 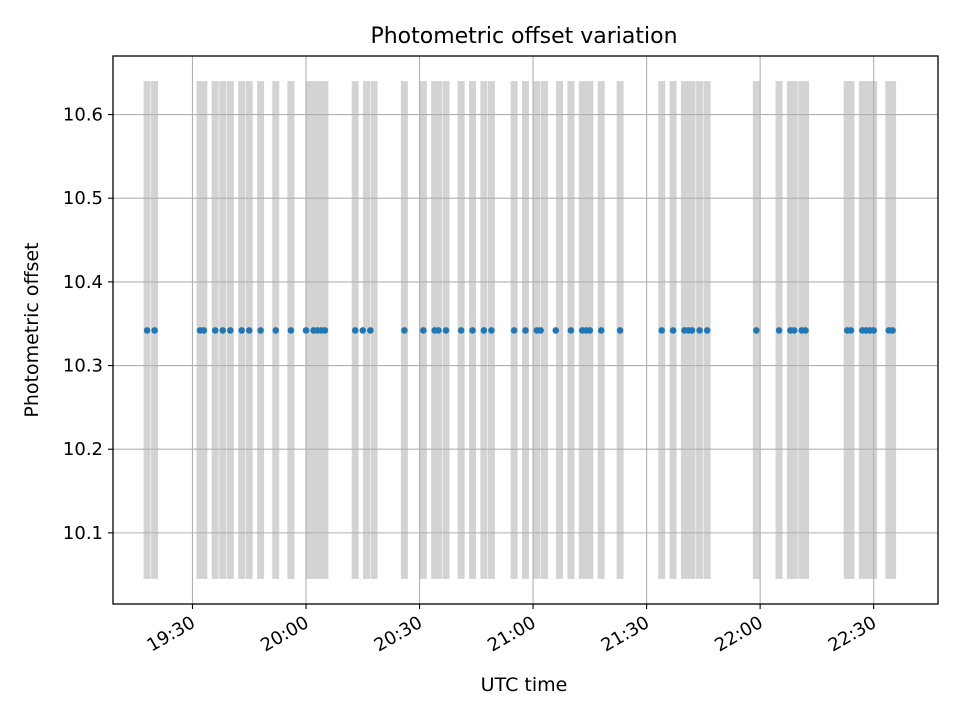 I want to click on x-tick-label: 22:00, so click(x=738, y=634).